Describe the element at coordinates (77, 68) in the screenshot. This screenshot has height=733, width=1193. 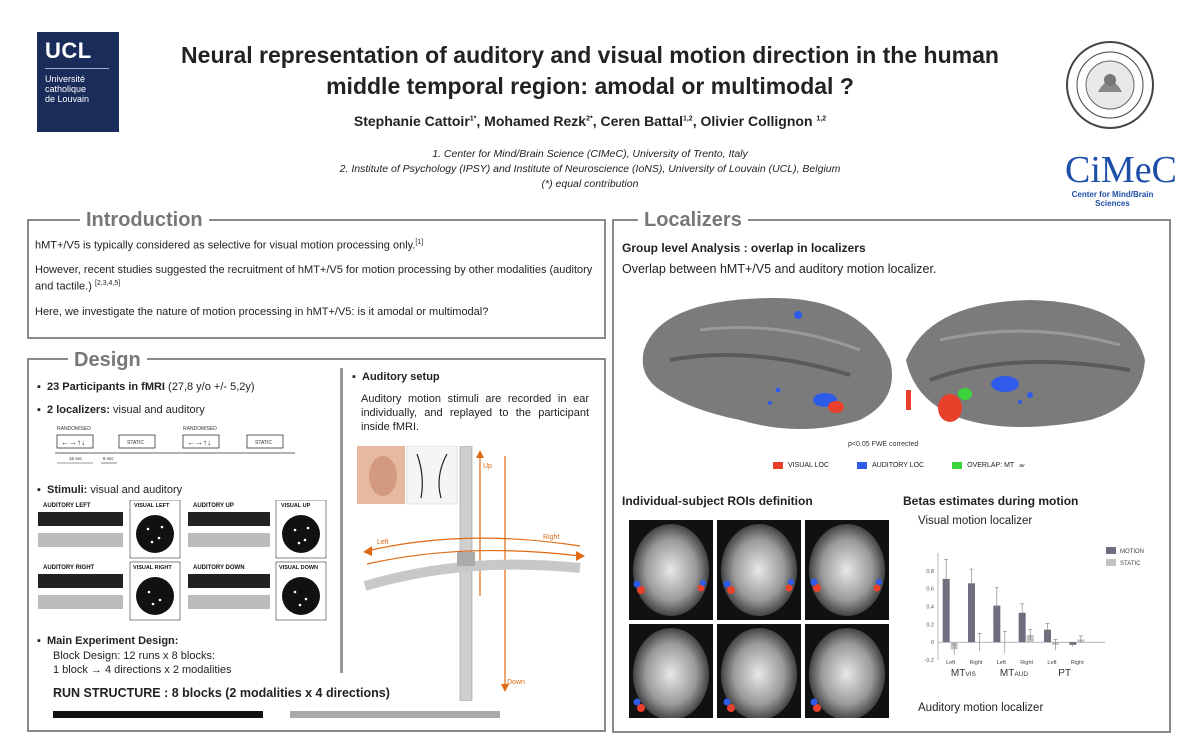
I see `ucl-logo-divider` at that location.